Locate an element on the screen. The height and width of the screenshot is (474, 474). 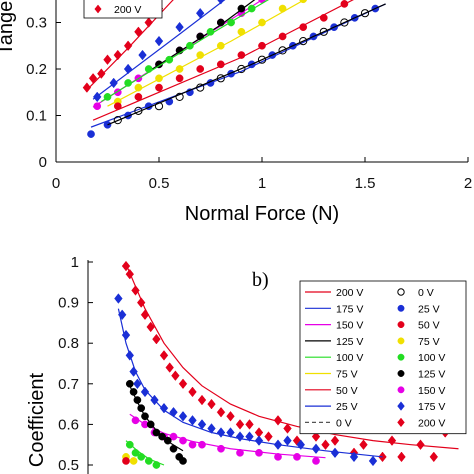
legend-b-line-label-25-v: 25 V is located at coordinates (347, 407).